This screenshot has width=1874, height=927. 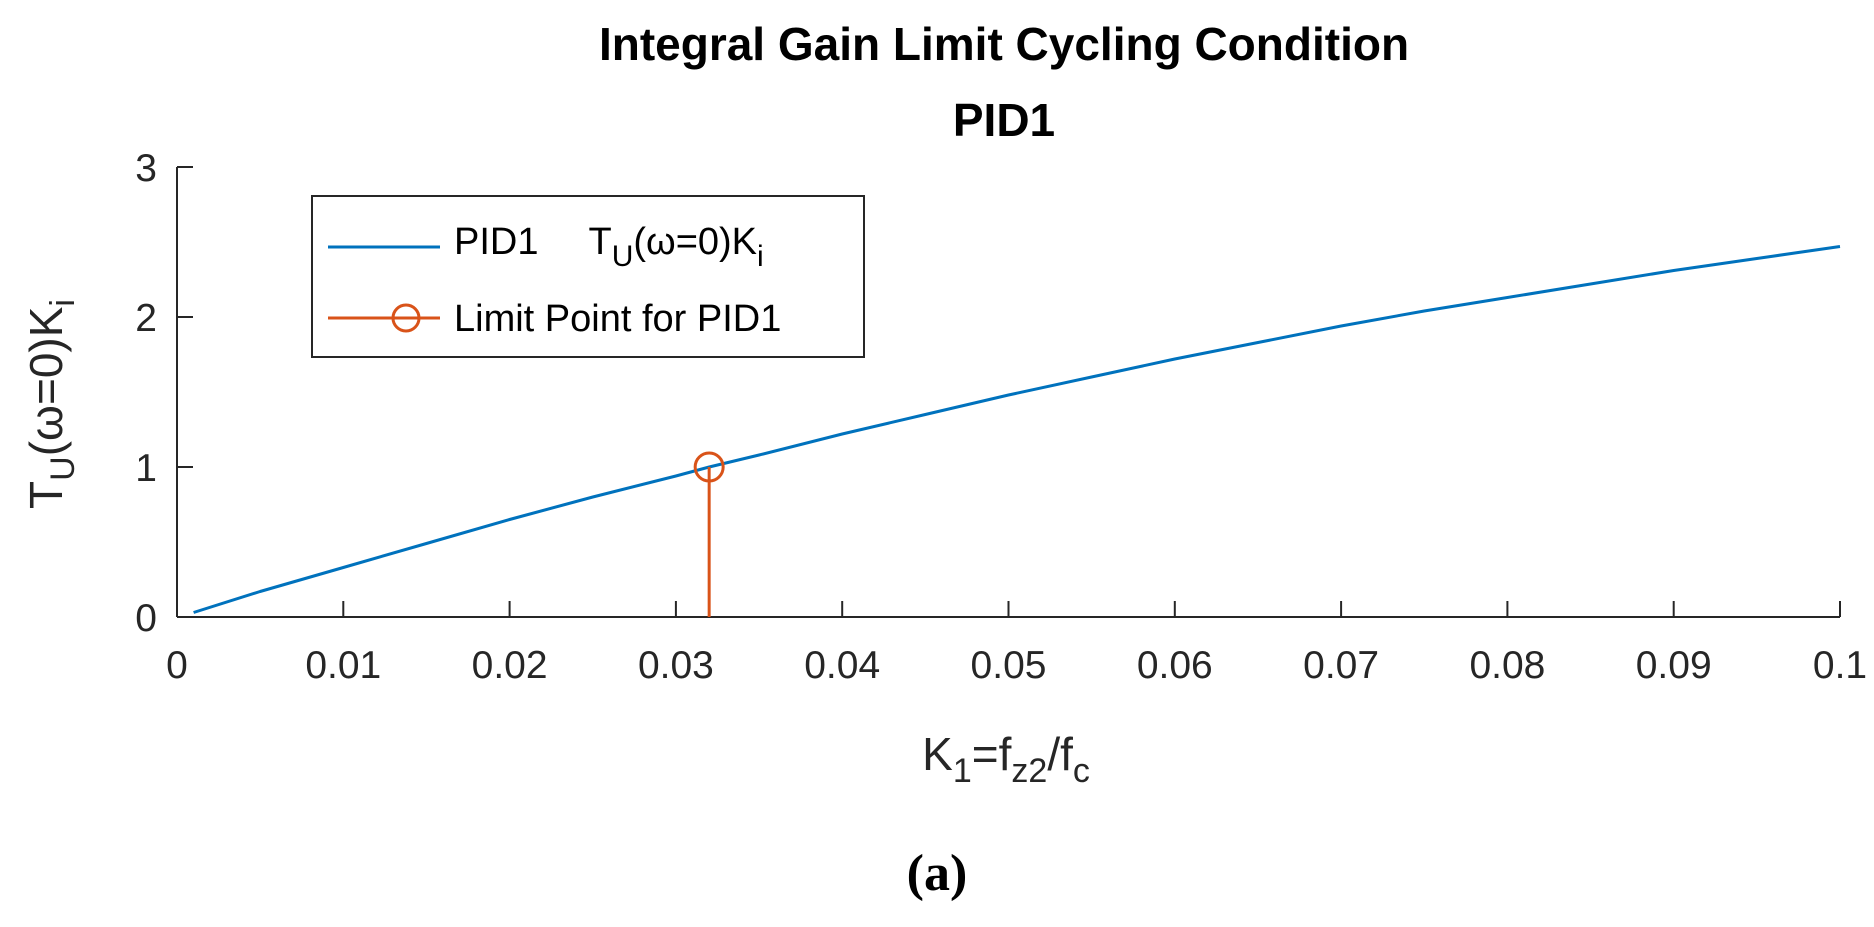 What do you see at coordinates (510, 665) in the screenshot?
I see `x-tick-label: 0.02` at bounding box center [510, 665].